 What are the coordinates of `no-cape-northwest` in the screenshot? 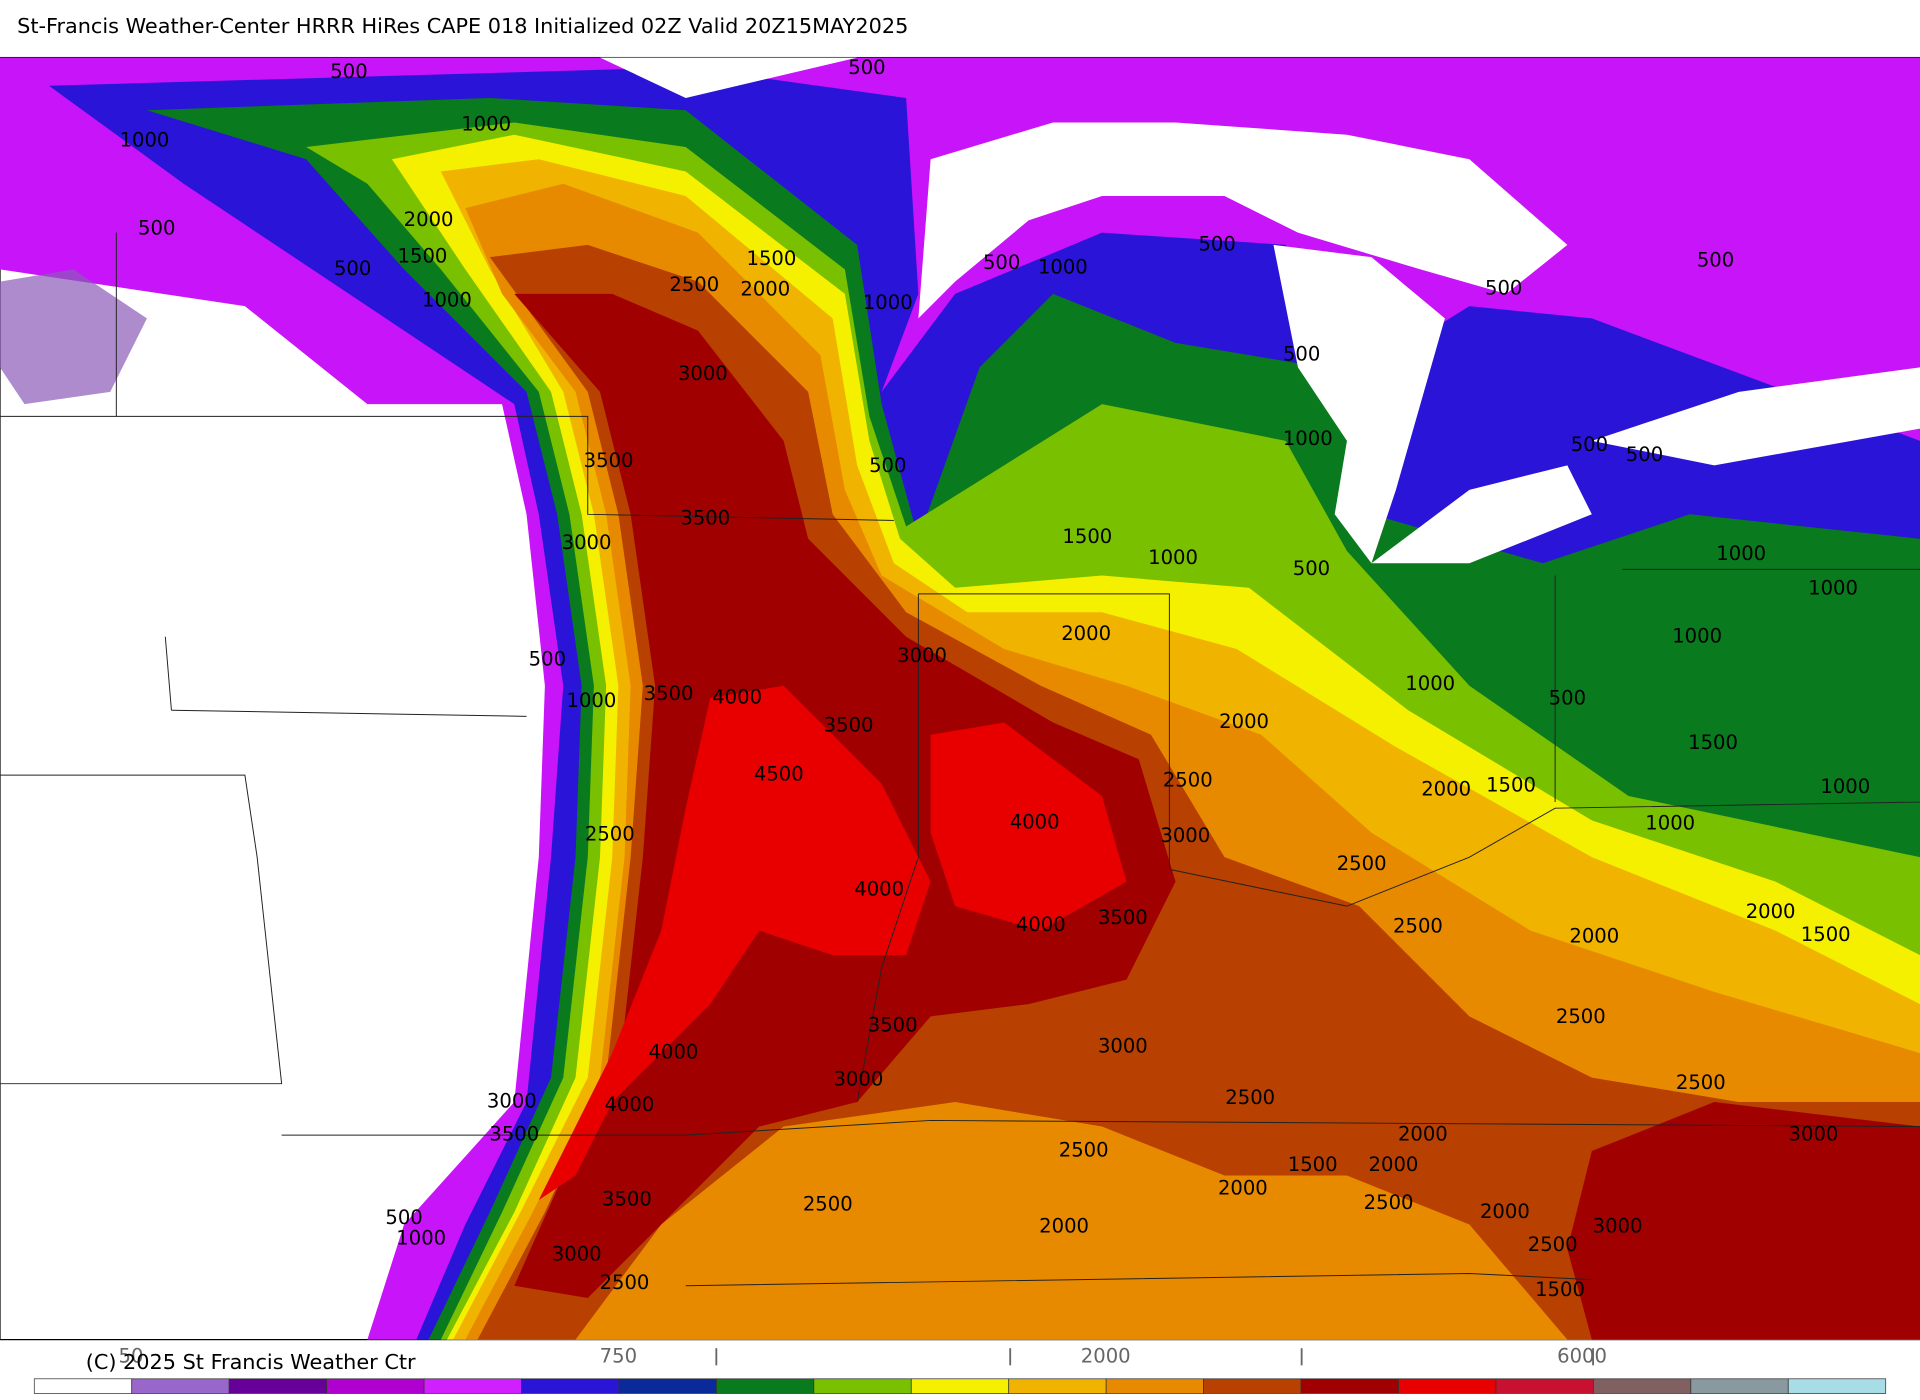 It's located at (729, 77).